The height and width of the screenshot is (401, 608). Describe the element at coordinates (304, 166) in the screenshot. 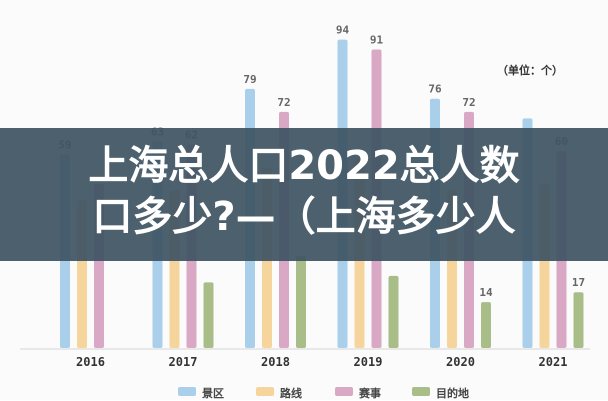

I see `headline-line-1: 上海总人口2022总人数` at that location.